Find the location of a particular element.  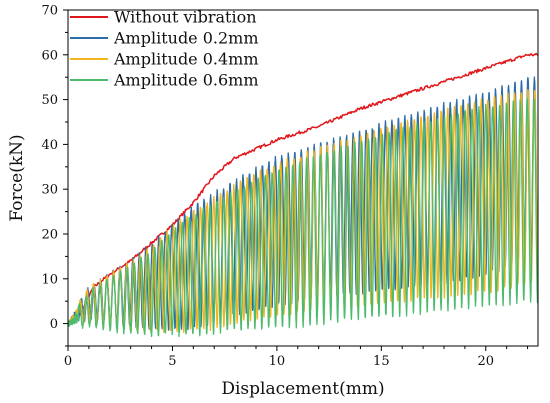

legend-label: Without vibration is located at coordinates (185, 17).